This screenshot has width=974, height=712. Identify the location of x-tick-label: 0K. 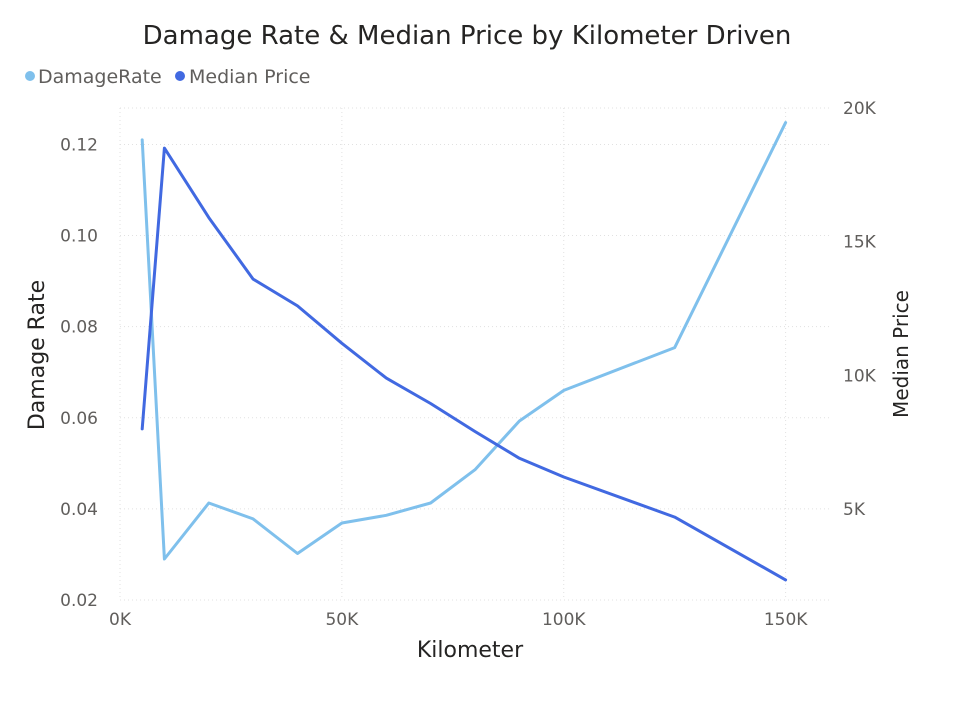
(120, 620).